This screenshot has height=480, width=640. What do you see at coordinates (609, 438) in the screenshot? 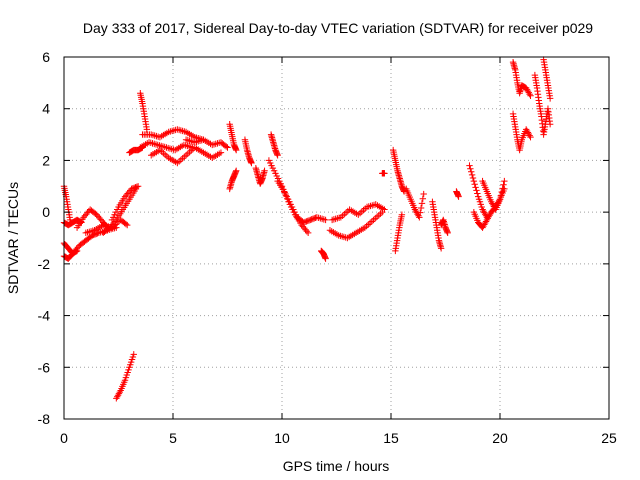
I see `x-tick-label: 25` at bounding box center [609, 438].